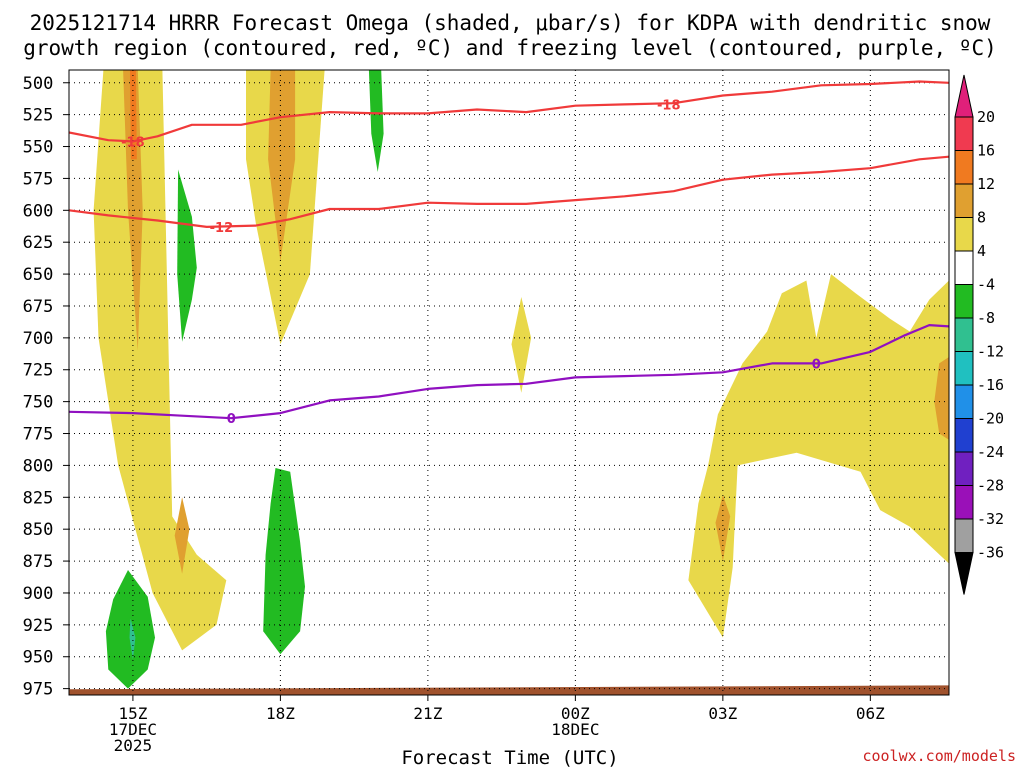  I want to click on x-tick-label-2025: 2025, so click(133, 745).